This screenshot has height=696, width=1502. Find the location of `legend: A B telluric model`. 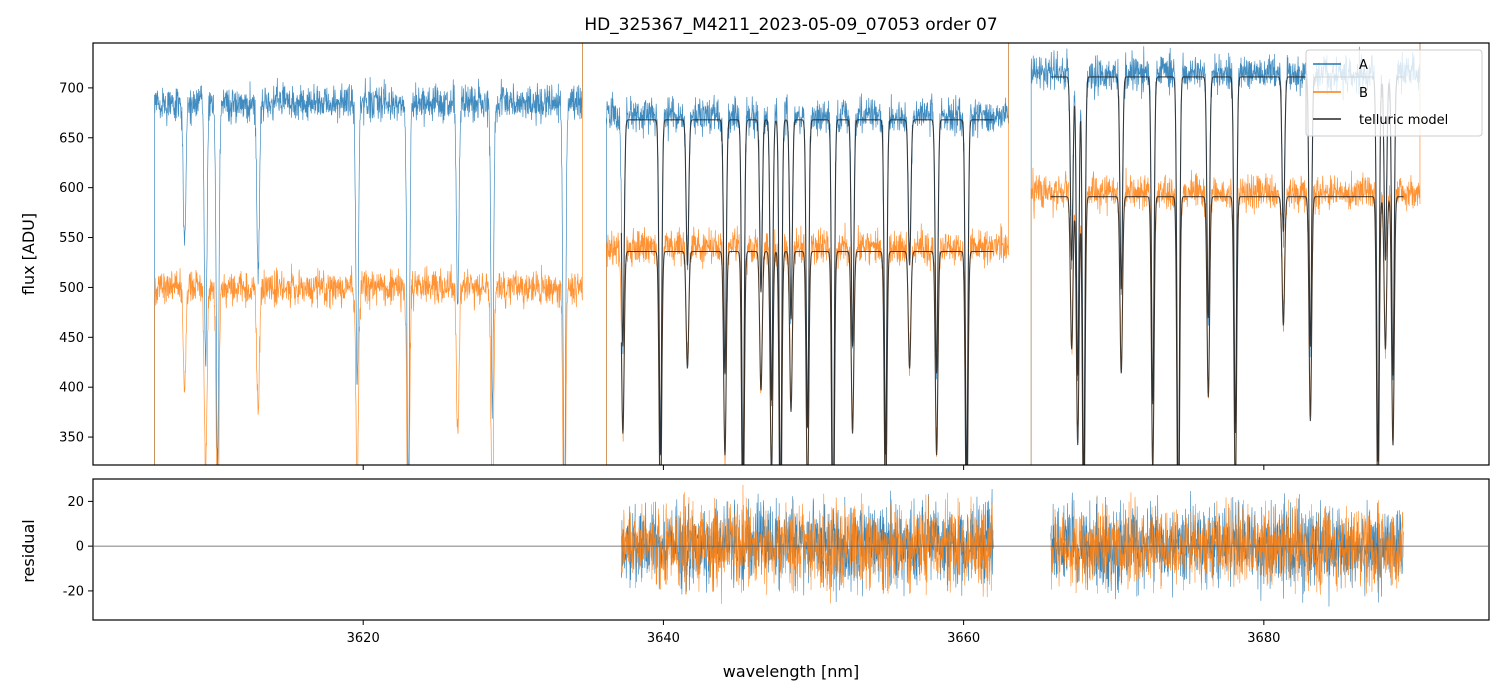

legend: A B telluric model is located at coordinates (1394, 93).